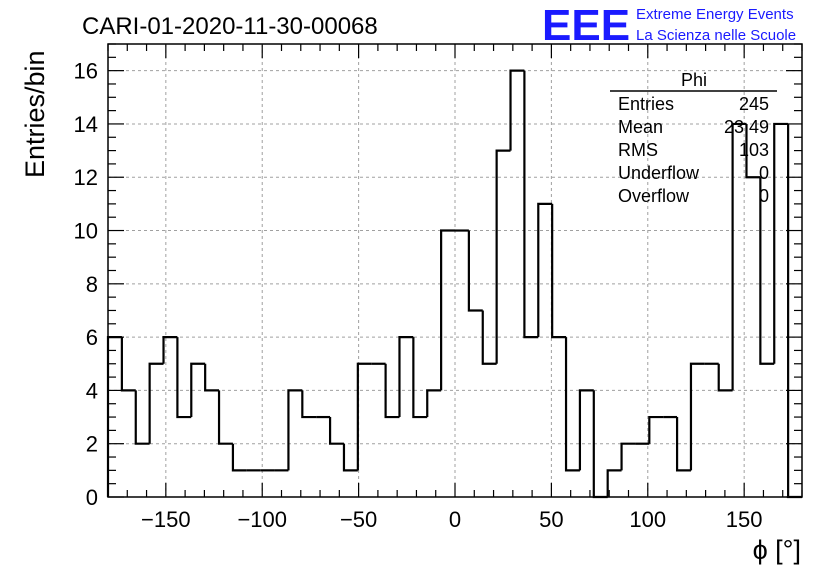 The width and height of the screenshot is (836, 572). What do you see at coordinates (86, 124) in the screenshot?
I see `y-tick-label: 14` at bounding box center [86, 124].